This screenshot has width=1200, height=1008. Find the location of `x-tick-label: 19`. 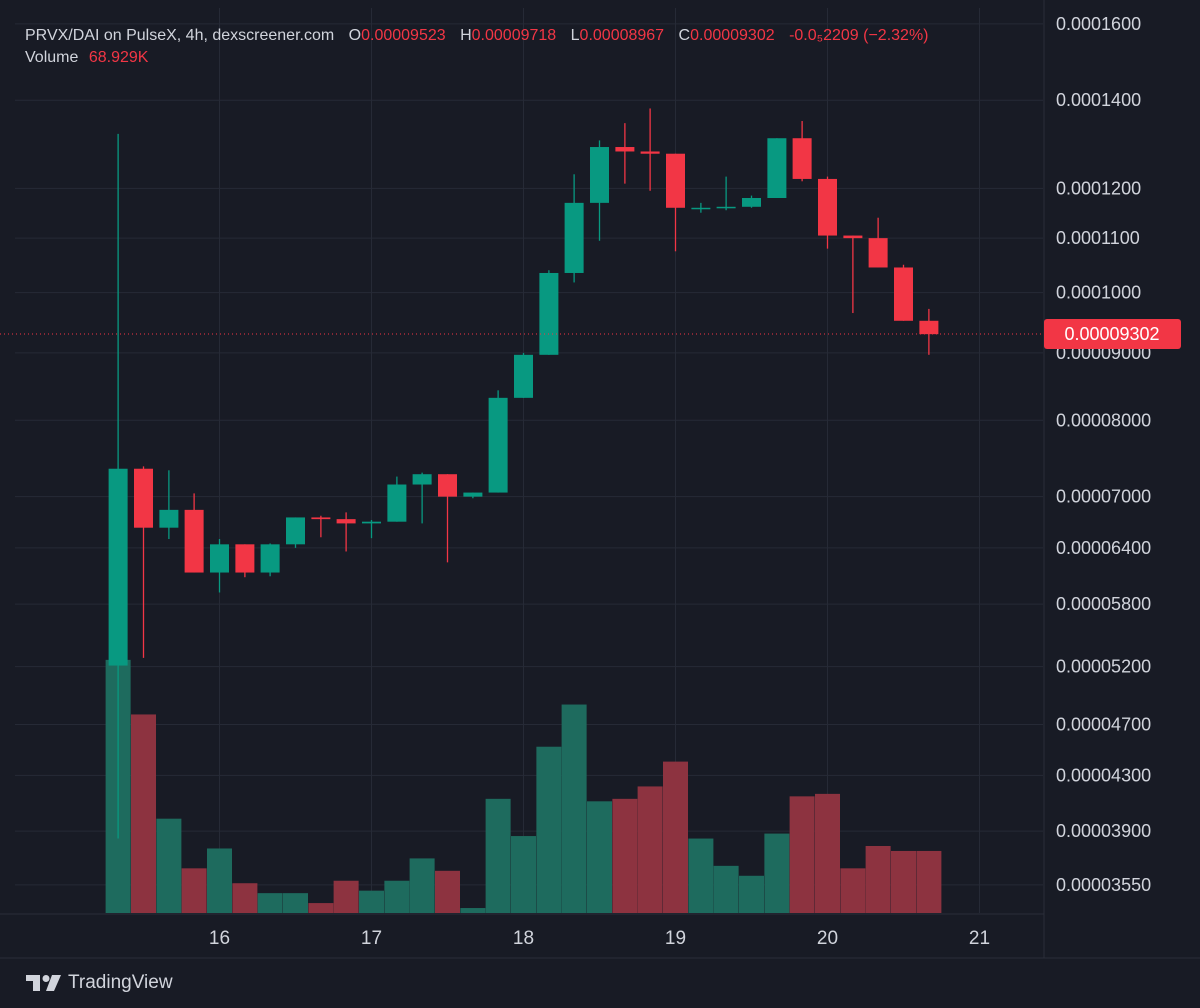

x-tick-label: 19 is located at coordinates (675, 938).